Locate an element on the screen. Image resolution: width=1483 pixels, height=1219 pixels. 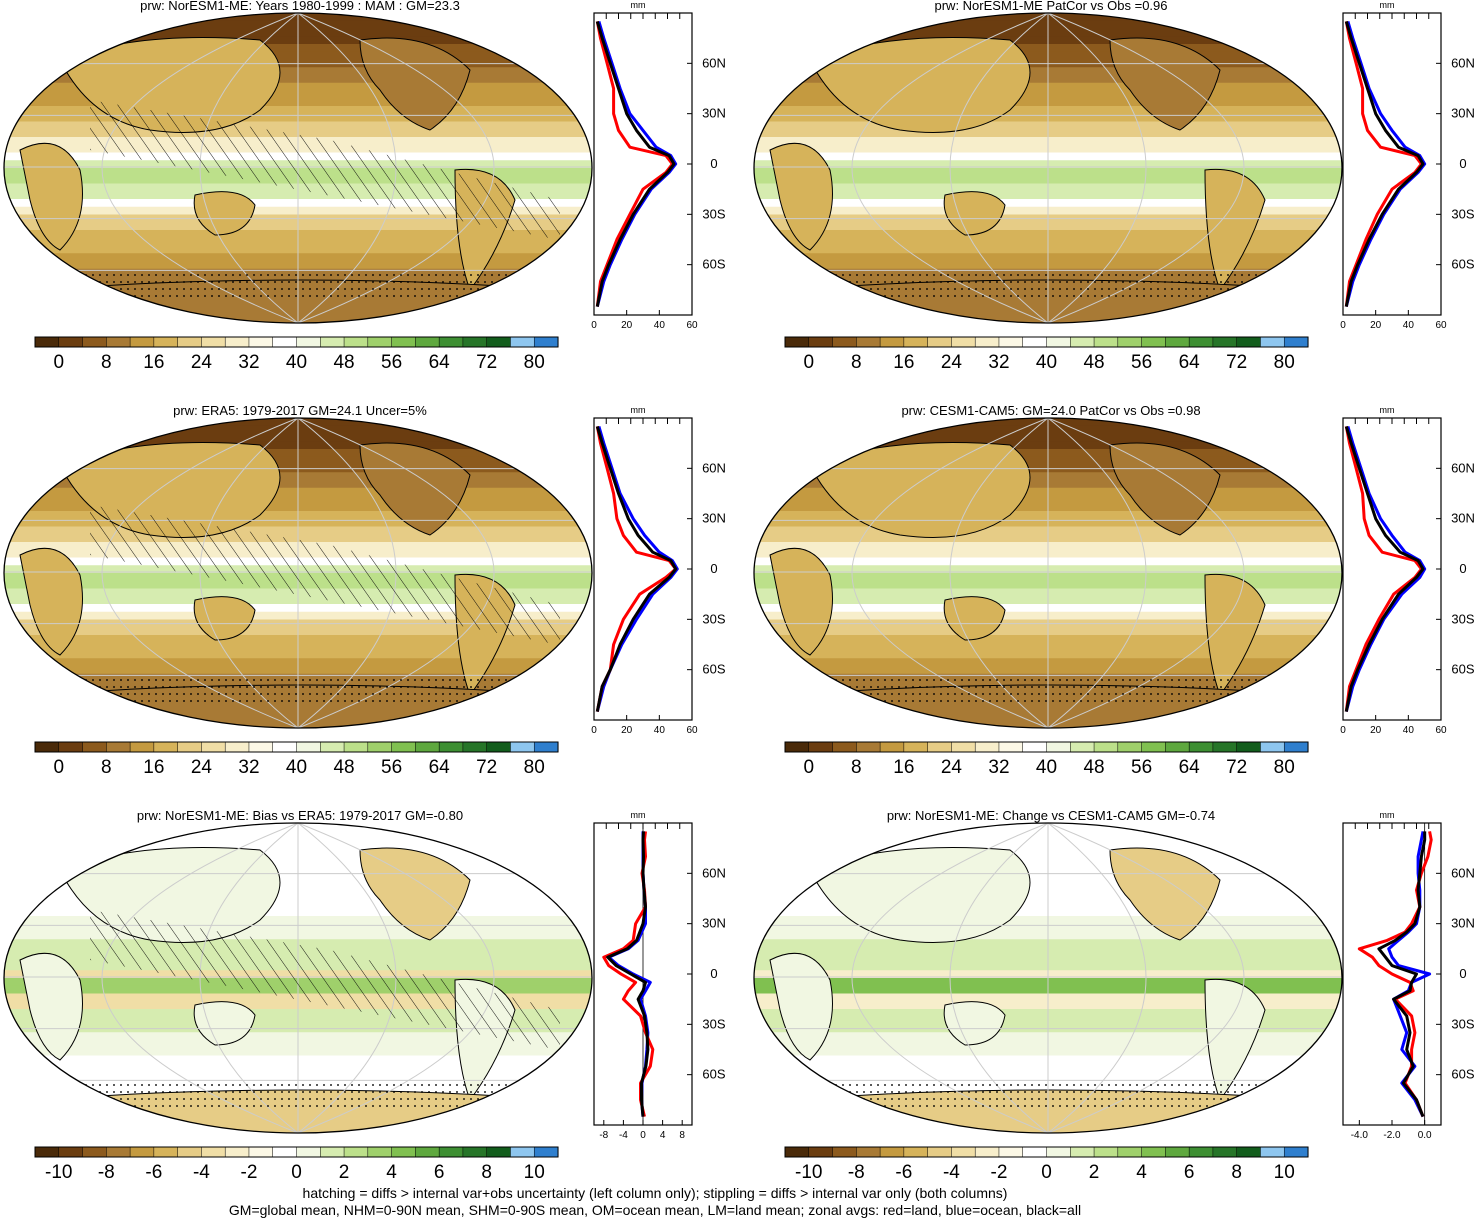
x-tick-label: 40 is located at coordinates (1409, 730).